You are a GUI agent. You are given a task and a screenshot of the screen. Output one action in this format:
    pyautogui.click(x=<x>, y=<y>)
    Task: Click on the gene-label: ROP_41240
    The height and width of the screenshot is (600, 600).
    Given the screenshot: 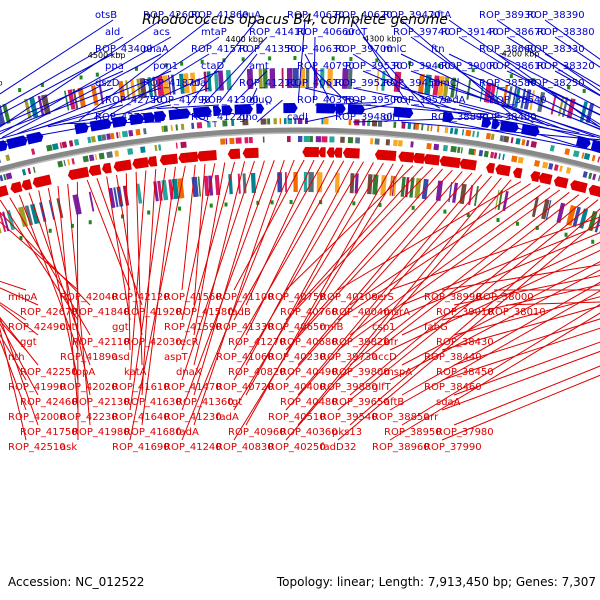 What is the action you would take?
    pyautogui.click(x=193, y=447)
    